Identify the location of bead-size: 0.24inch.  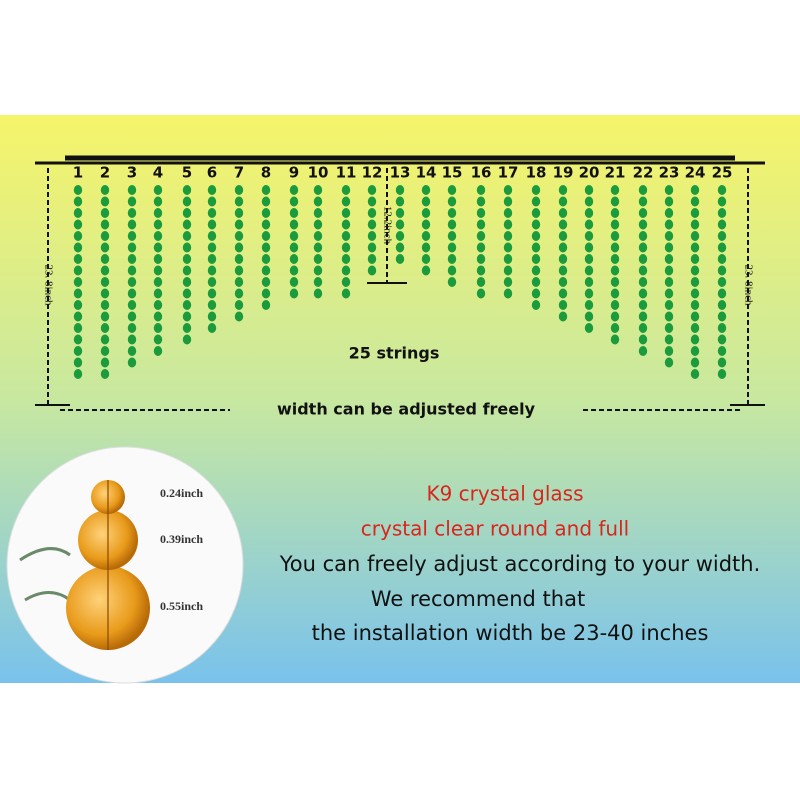
(181, 493).